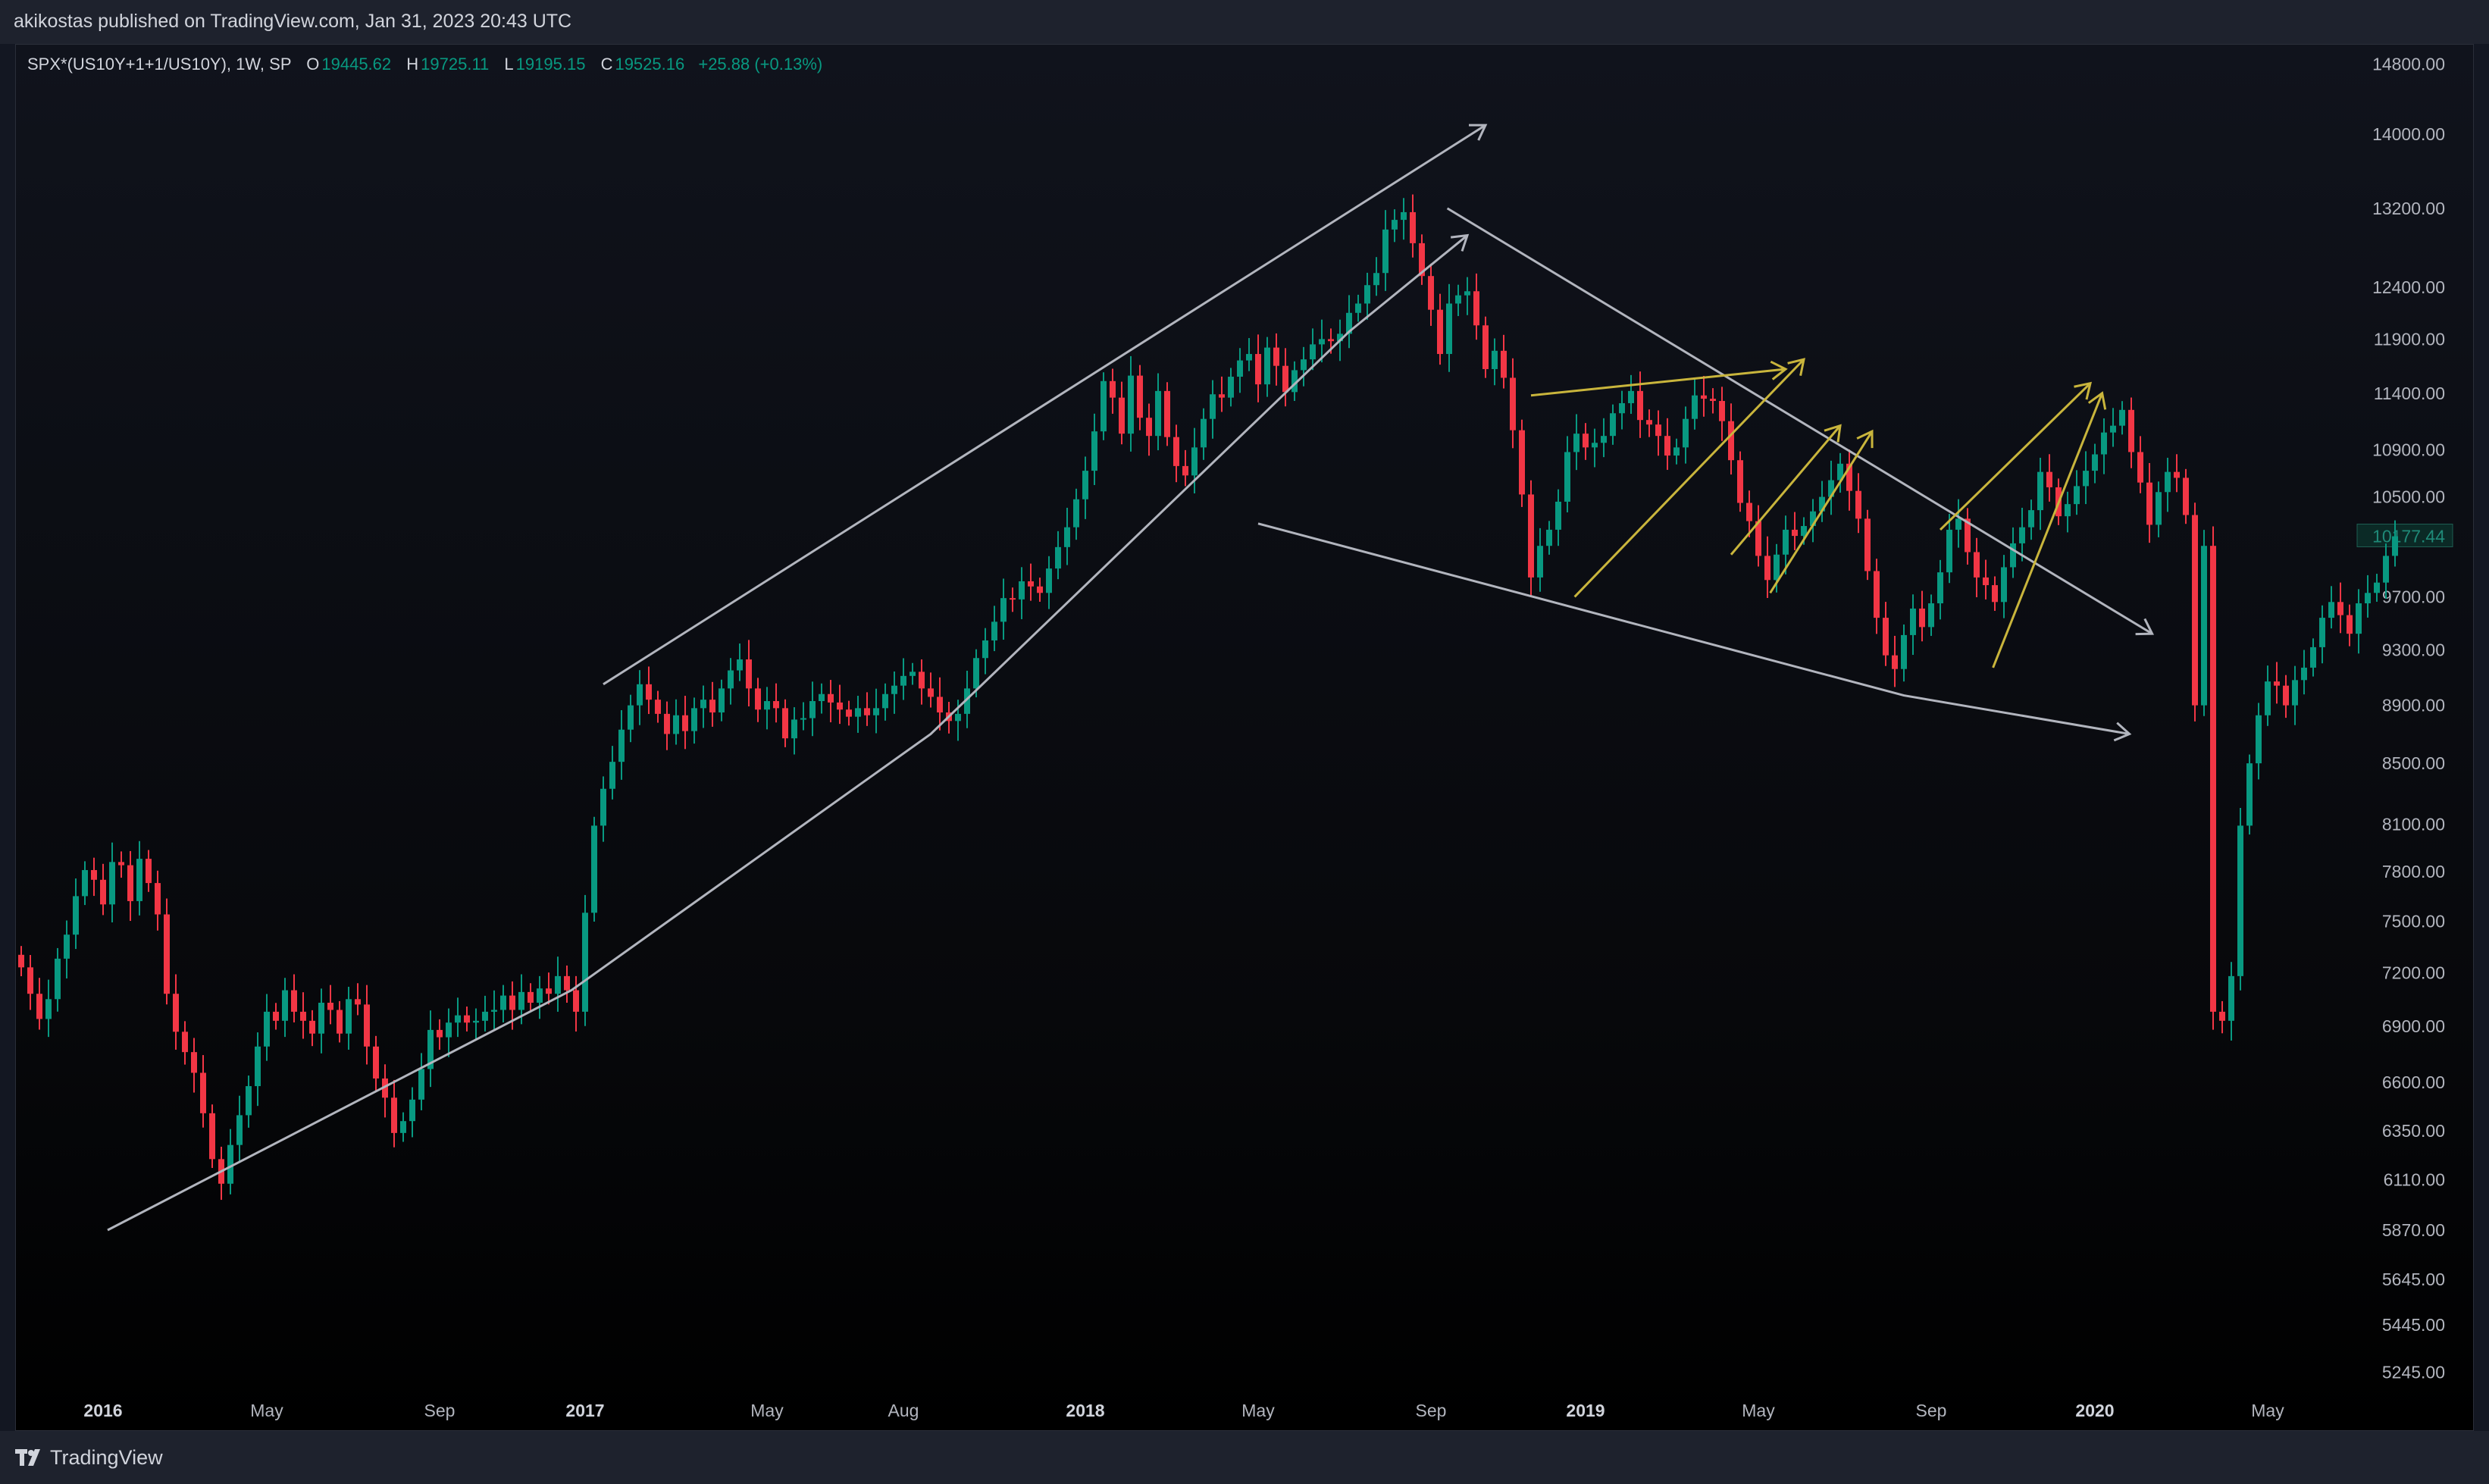 The width and height of the screenshot is (2489, 1484). I want to click on yellow-arrow-2-arrowhead, so click(1833, 433).